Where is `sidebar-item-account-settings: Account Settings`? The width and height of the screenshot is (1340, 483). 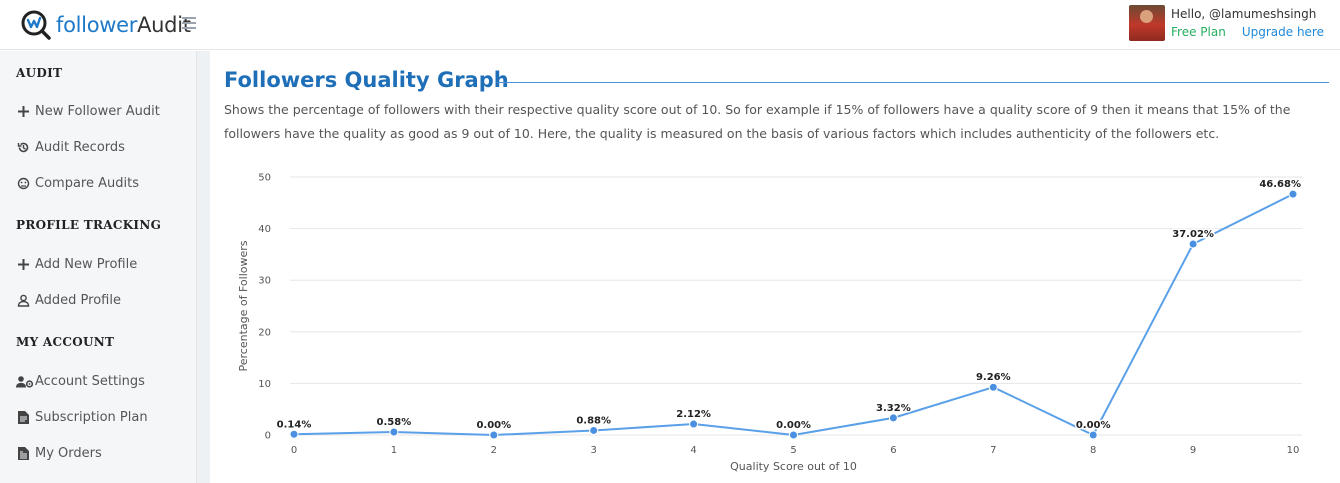 sidebar-item-account-settings: Account Settings is located at coordinates (80, 381).